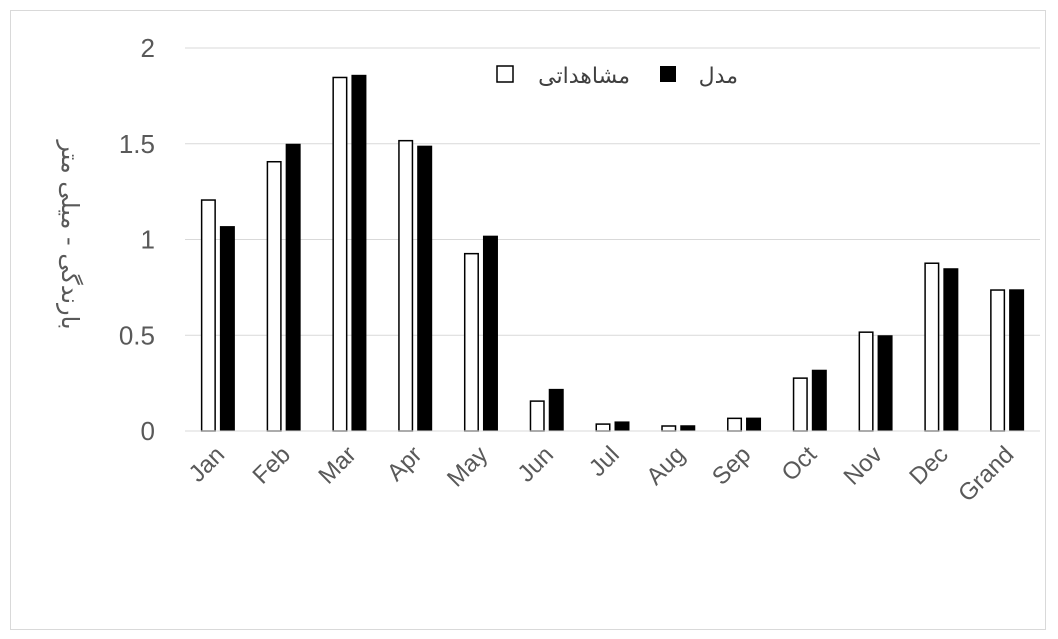 This screenshot has height=639, width=1058. I want to click on bar-observed-jun, so click(537, 416).